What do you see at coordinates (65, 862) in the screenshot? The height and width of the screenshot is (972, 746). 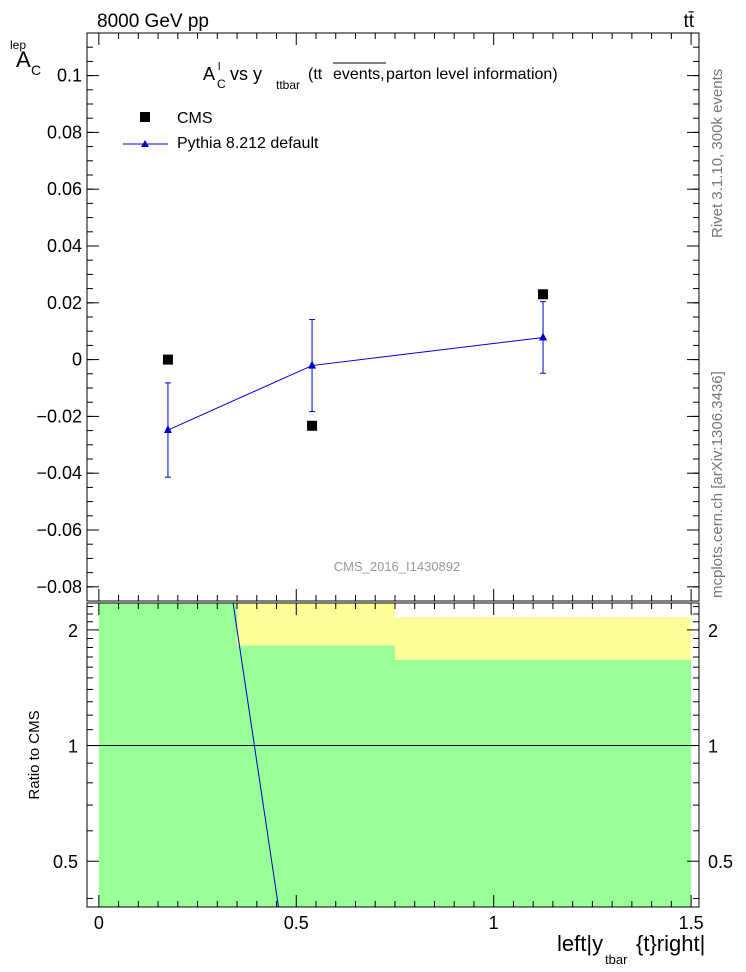 I see `ratio-y-tick-label: 0.5` at bounding box center [65, 862].